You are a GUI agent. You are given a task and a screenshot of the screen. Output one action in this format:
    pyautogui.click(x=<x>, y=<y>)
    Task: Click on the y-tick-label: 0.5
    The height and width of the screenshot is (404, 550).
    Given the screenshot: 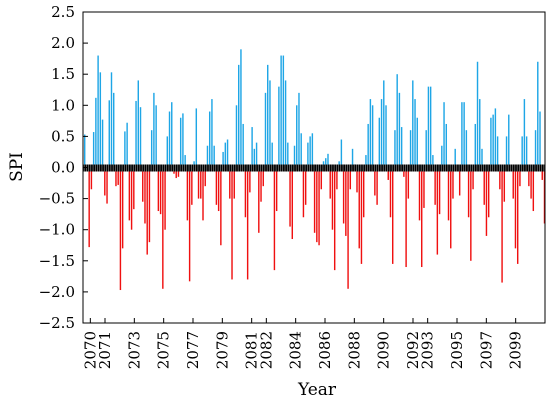 What is the action you would take?
    pyautogui.click(x=63, y=136)
    